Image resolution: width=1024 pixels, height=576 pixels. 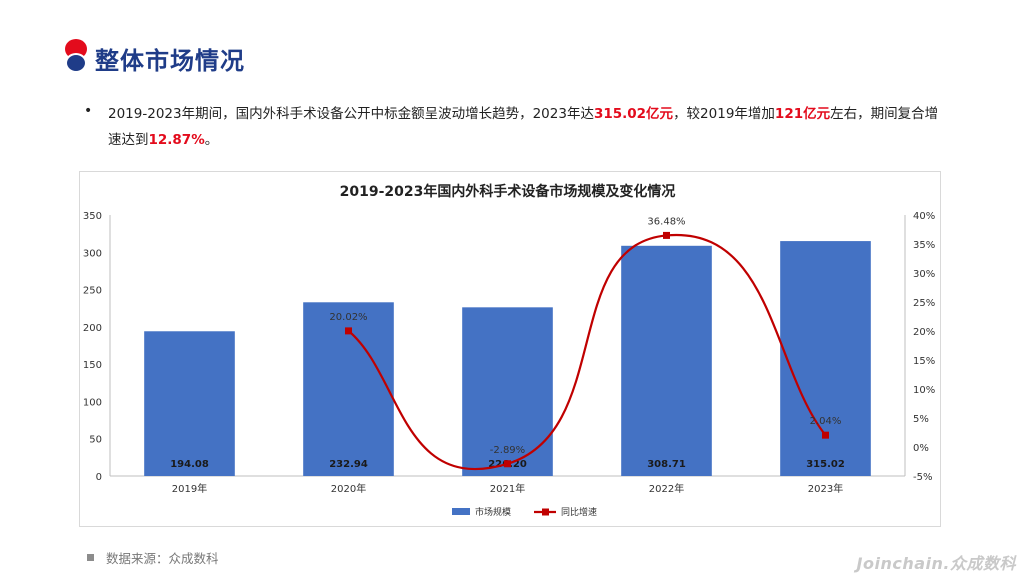 I want to click on x-axis-category-label: 2021年, so click(x=507, y=488).